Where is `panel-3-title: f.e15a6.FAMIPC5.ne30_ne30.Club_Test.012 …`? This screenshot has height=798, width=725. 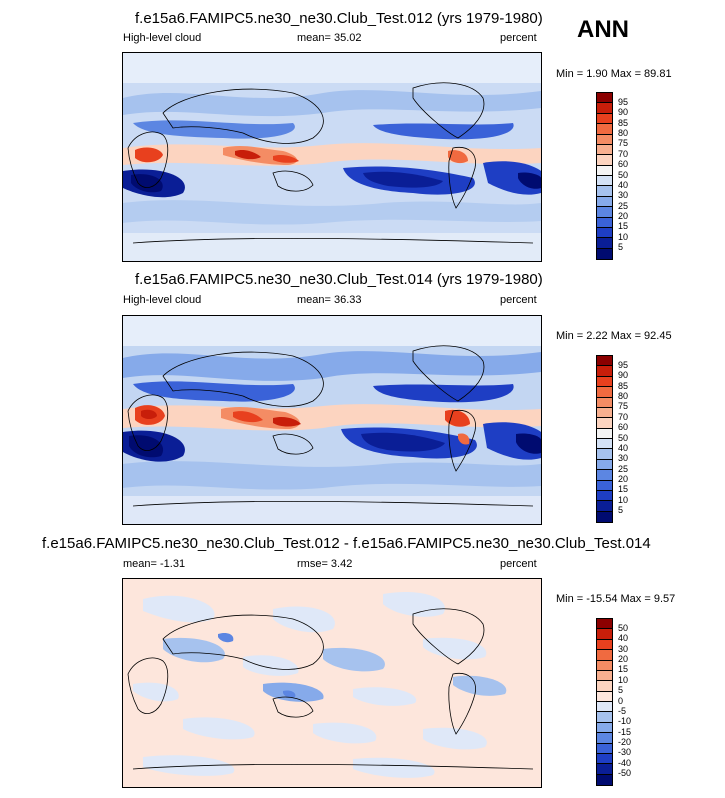 panel-3-title: f.e15a6.FAMIPC5.ne30_ne30.Club_Test.012 … is located at coordinates (346, 543).